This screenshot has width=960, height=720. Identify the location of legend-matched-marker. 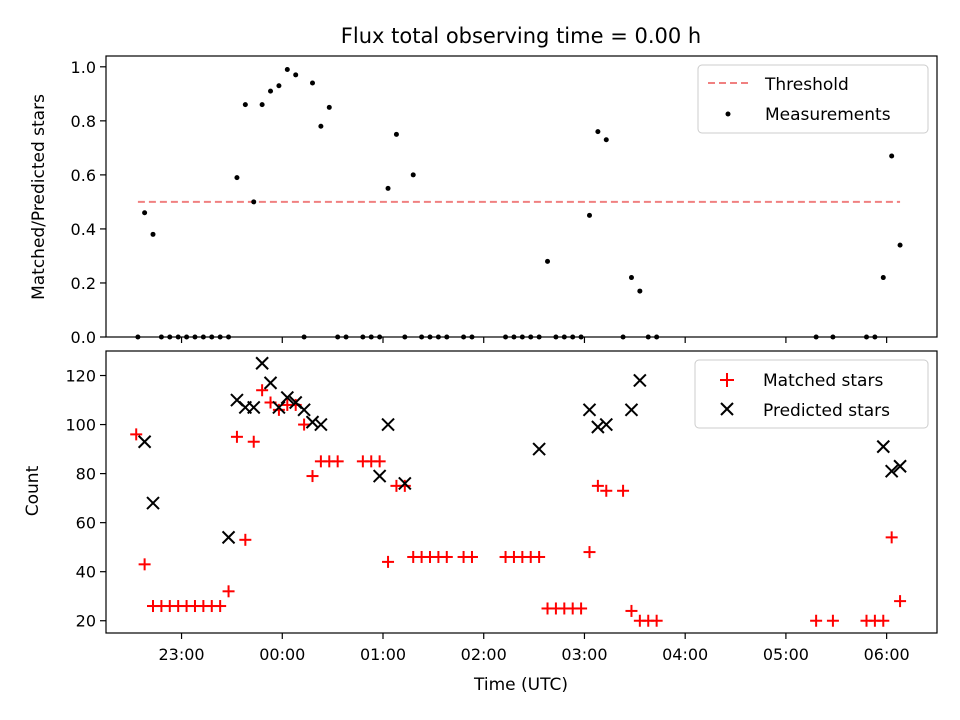
(727, 380).